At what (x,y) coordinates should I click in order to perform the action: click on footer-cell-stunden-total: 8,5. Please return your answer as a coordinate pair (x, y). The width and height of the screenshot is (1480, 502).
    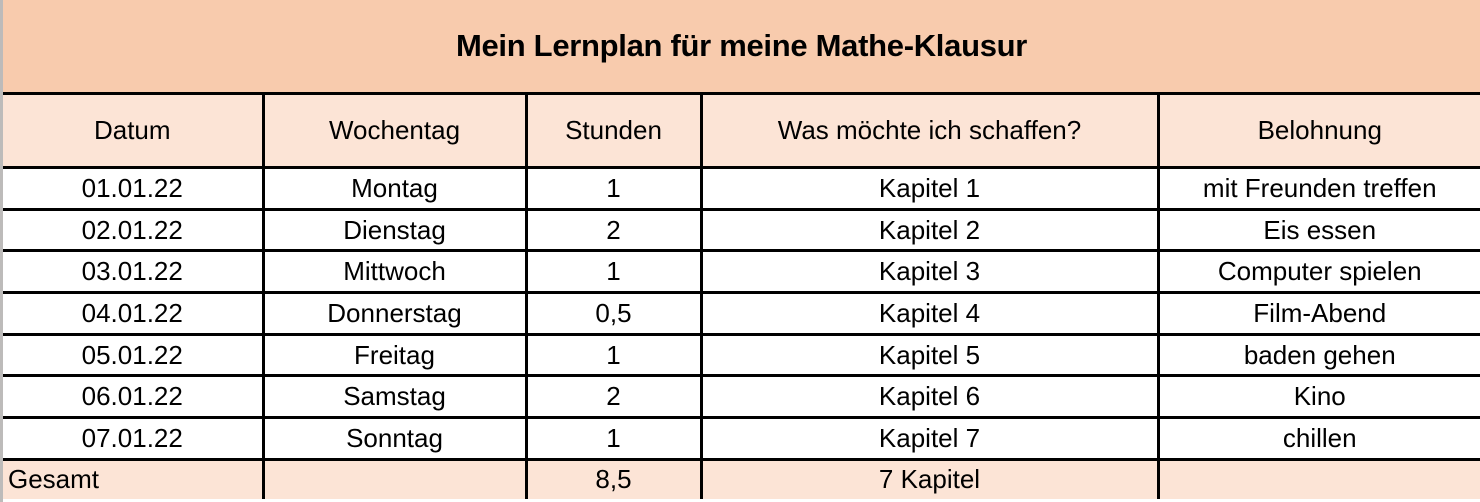
    Looking at the image, I should click on (613, 478).